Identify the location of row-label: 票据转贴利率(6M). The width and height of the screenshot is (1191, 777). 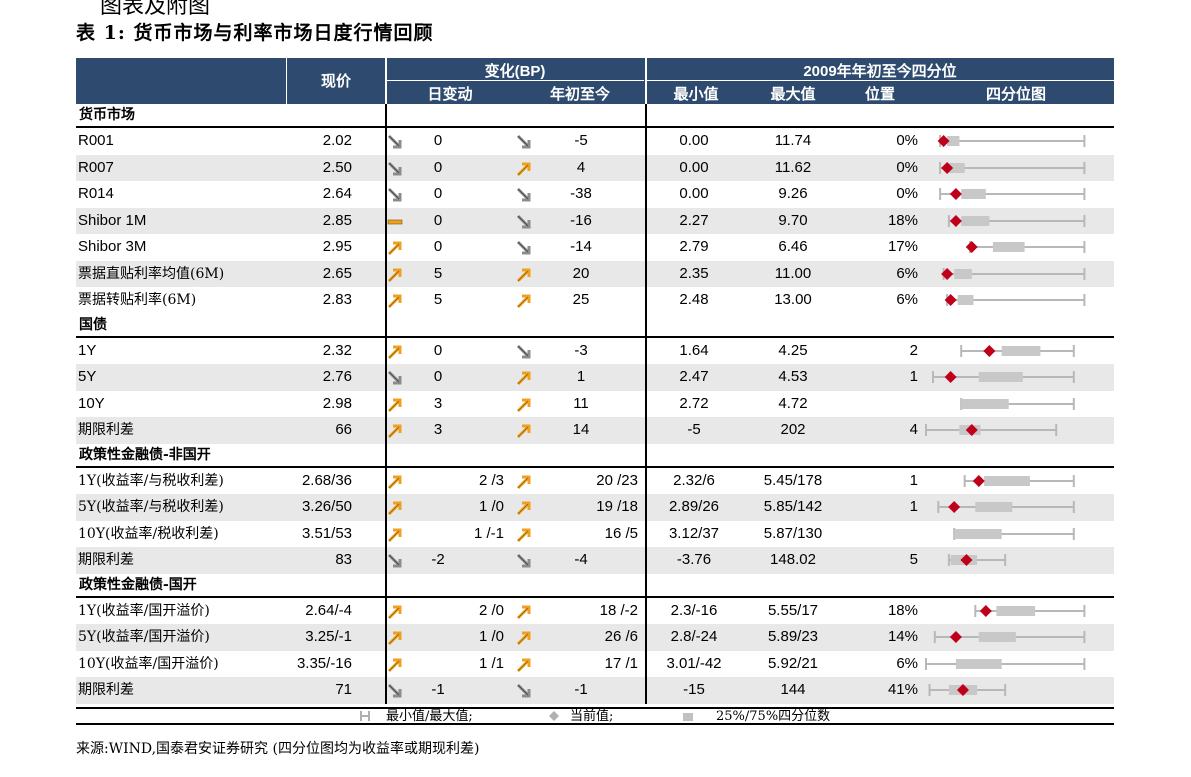
(137, 300).